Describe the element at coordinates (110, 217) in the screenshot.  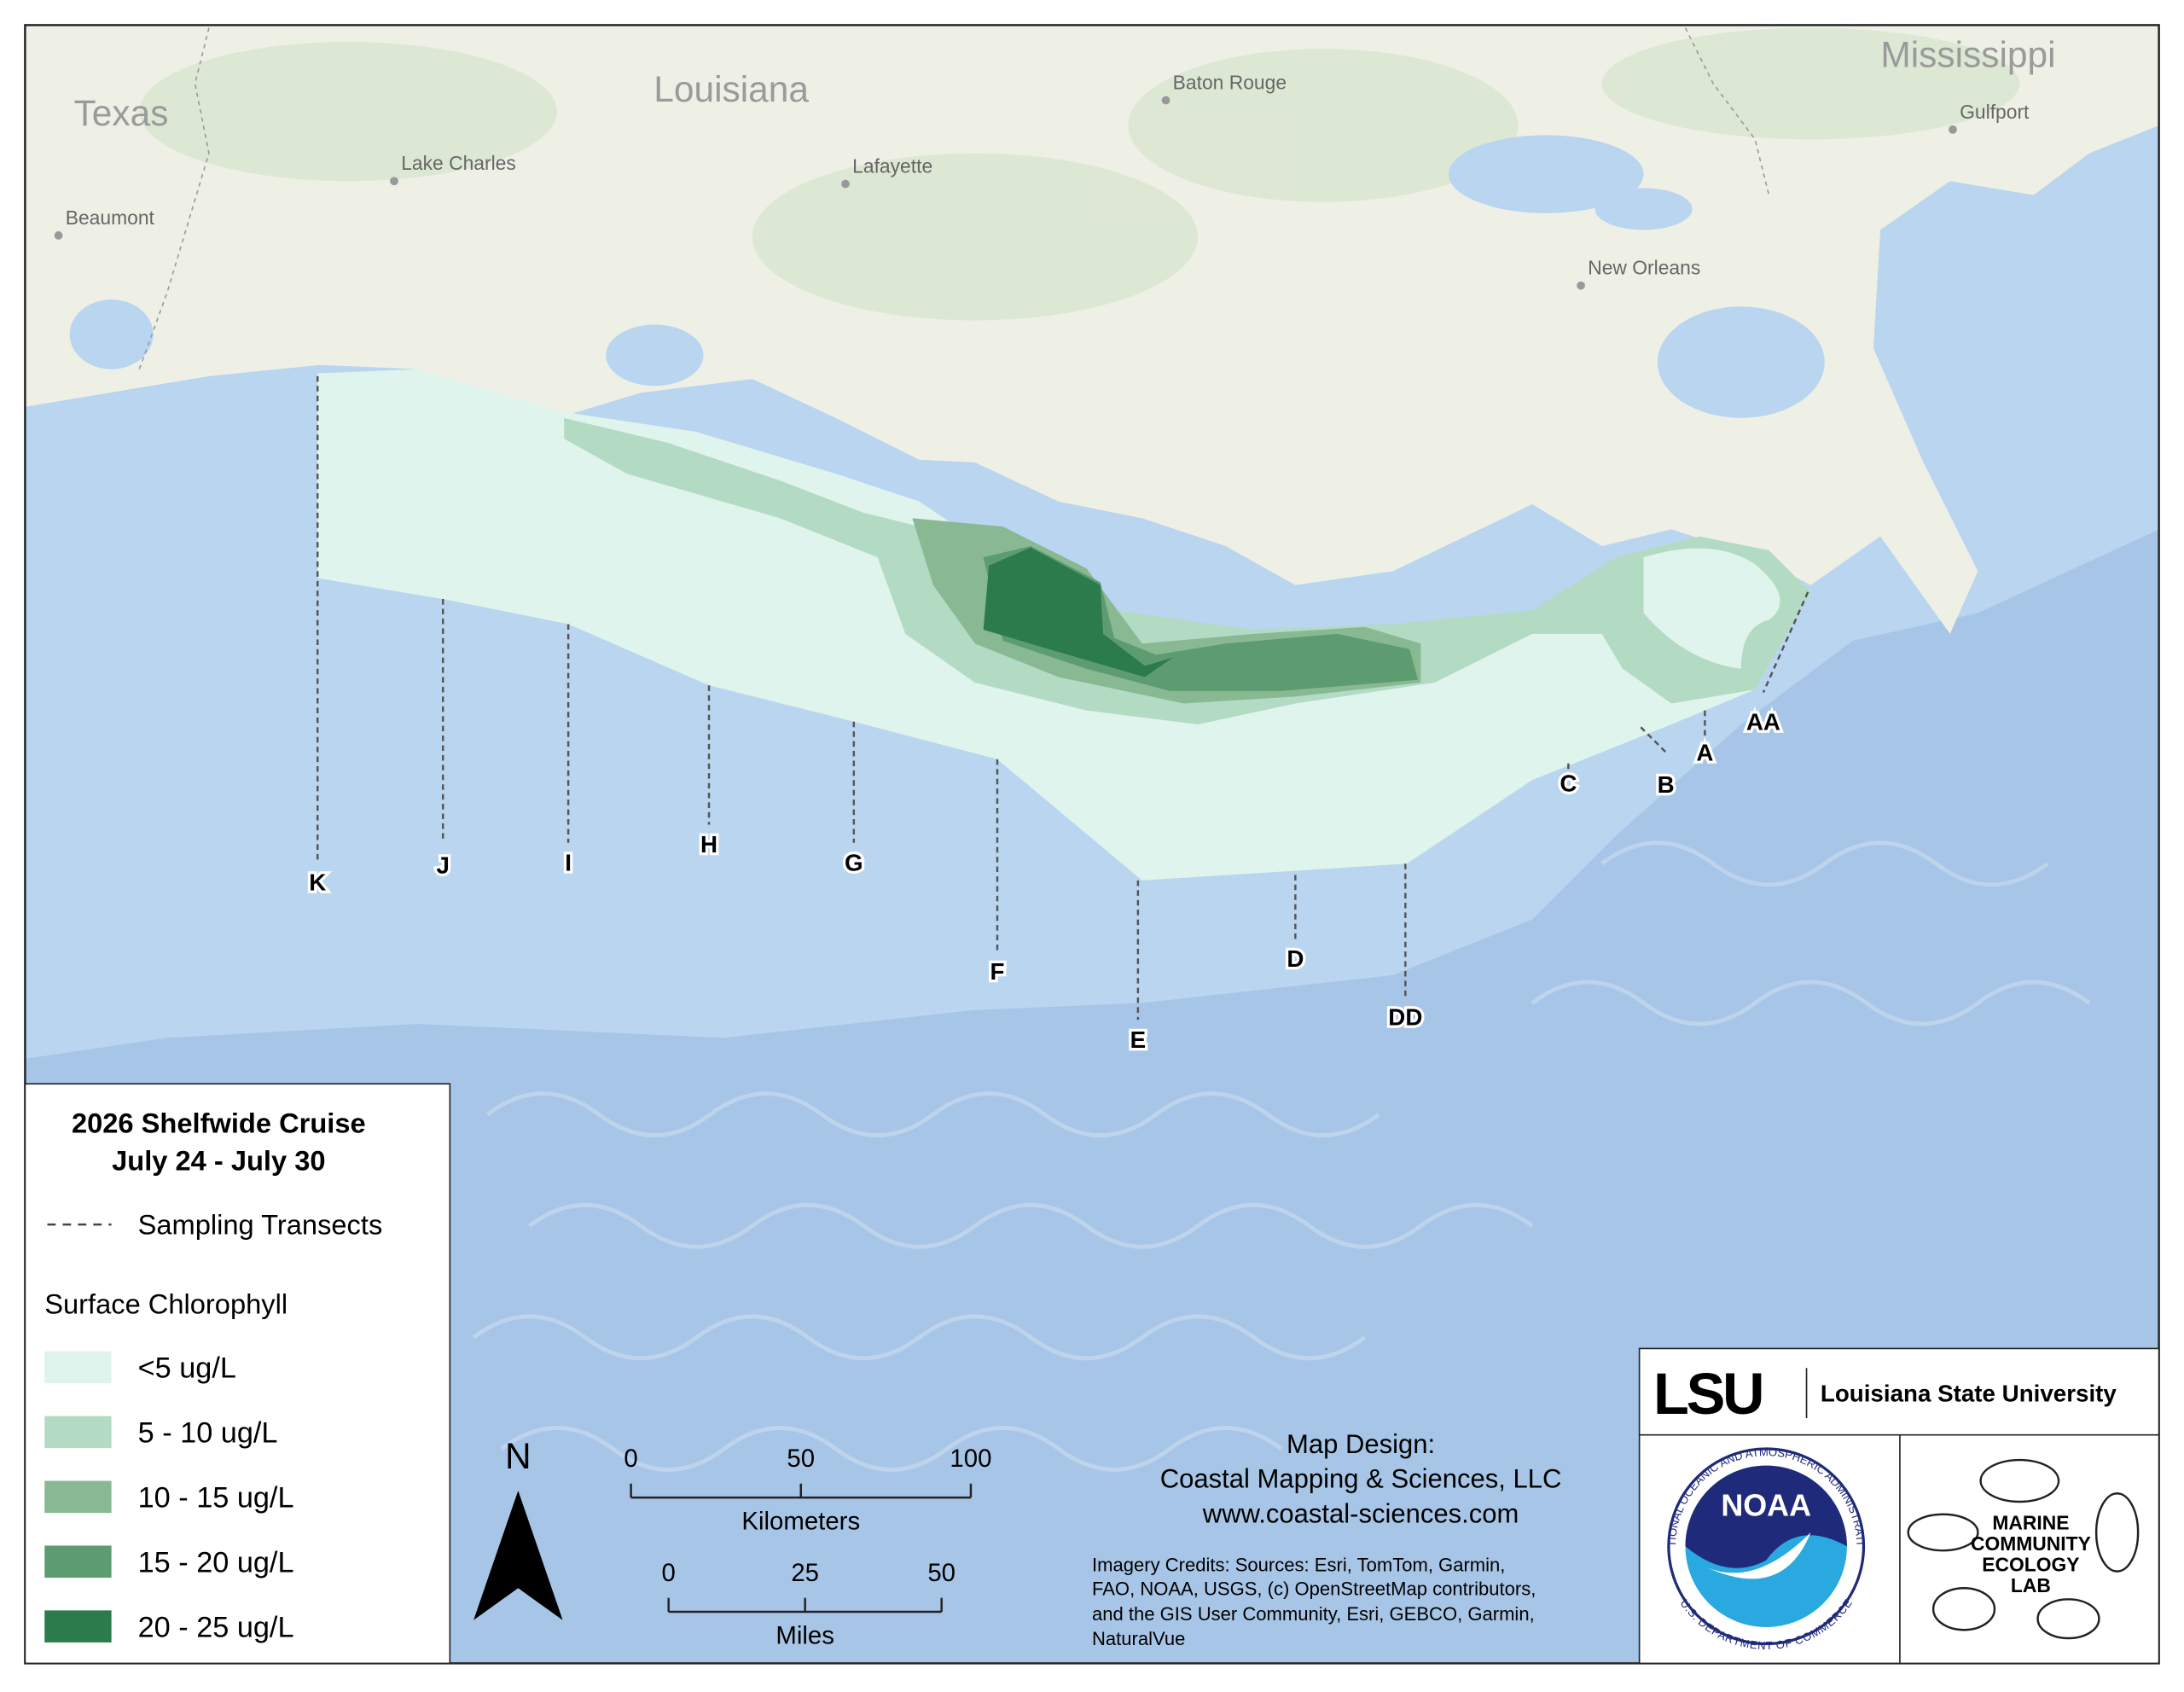
I see `city-label: Beaumont` at that location.